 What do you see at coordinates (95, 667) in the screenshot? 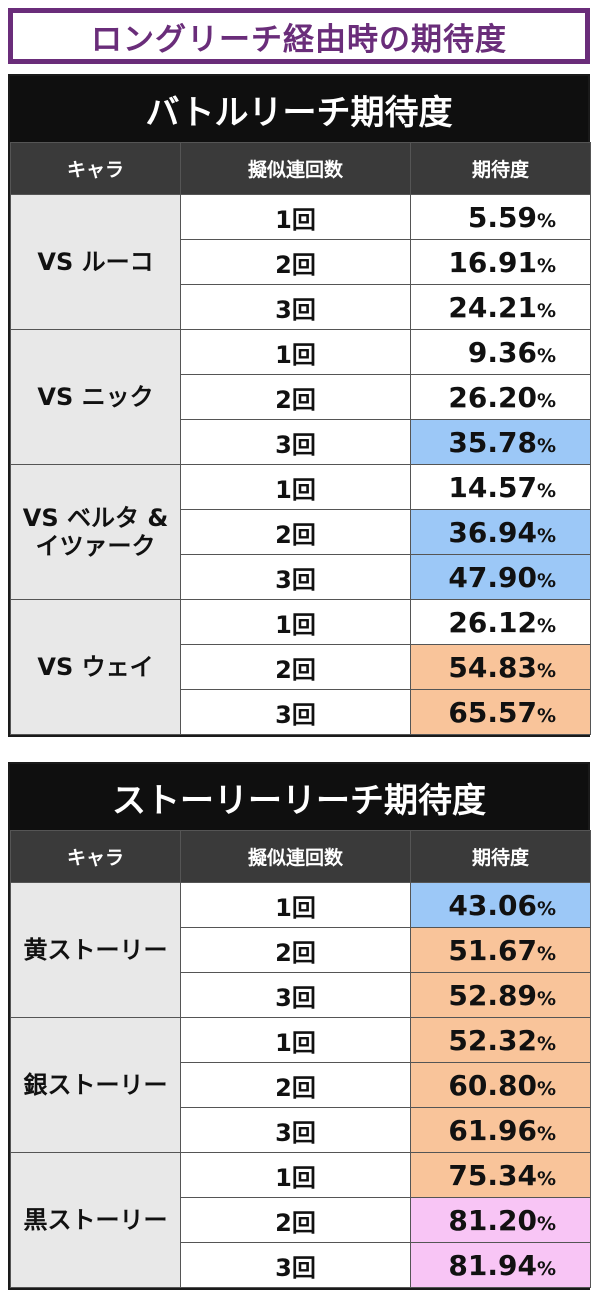
I see `chara-cell: VS ウェイ` at bounding box center [95, 667].